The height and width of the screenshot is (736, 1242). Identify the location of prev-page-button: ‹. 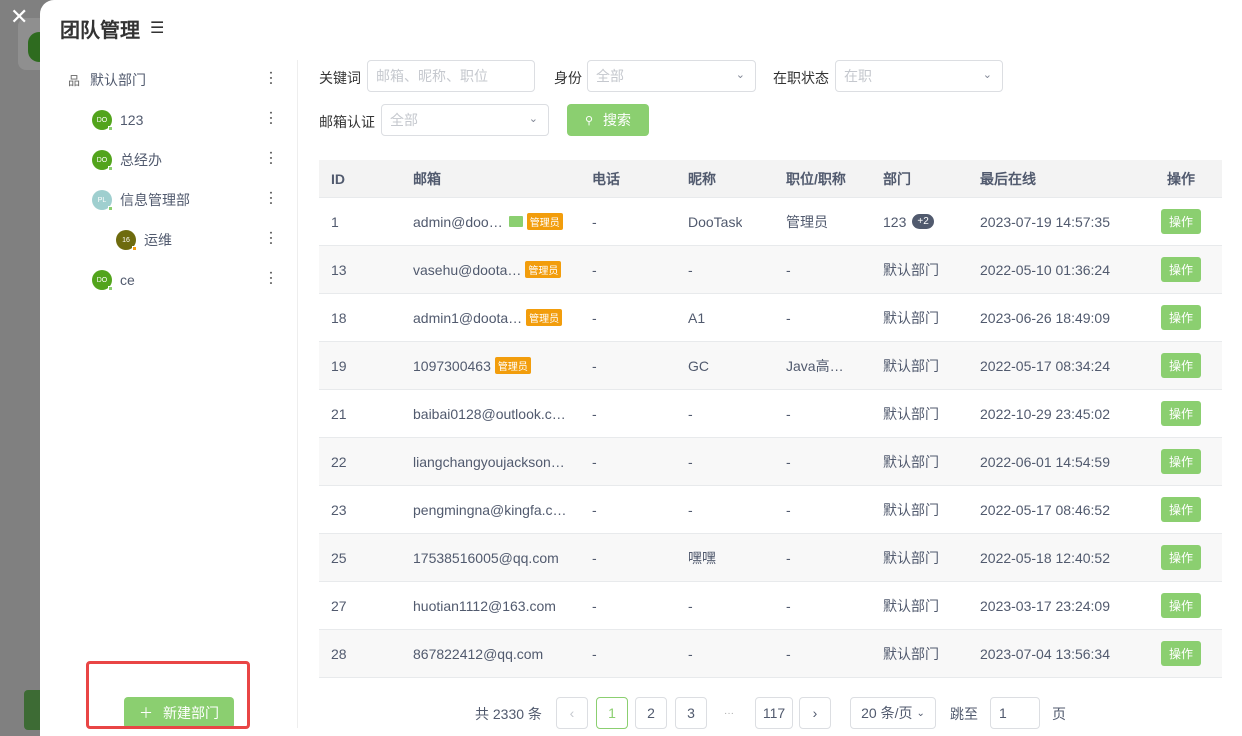
(572, 713).